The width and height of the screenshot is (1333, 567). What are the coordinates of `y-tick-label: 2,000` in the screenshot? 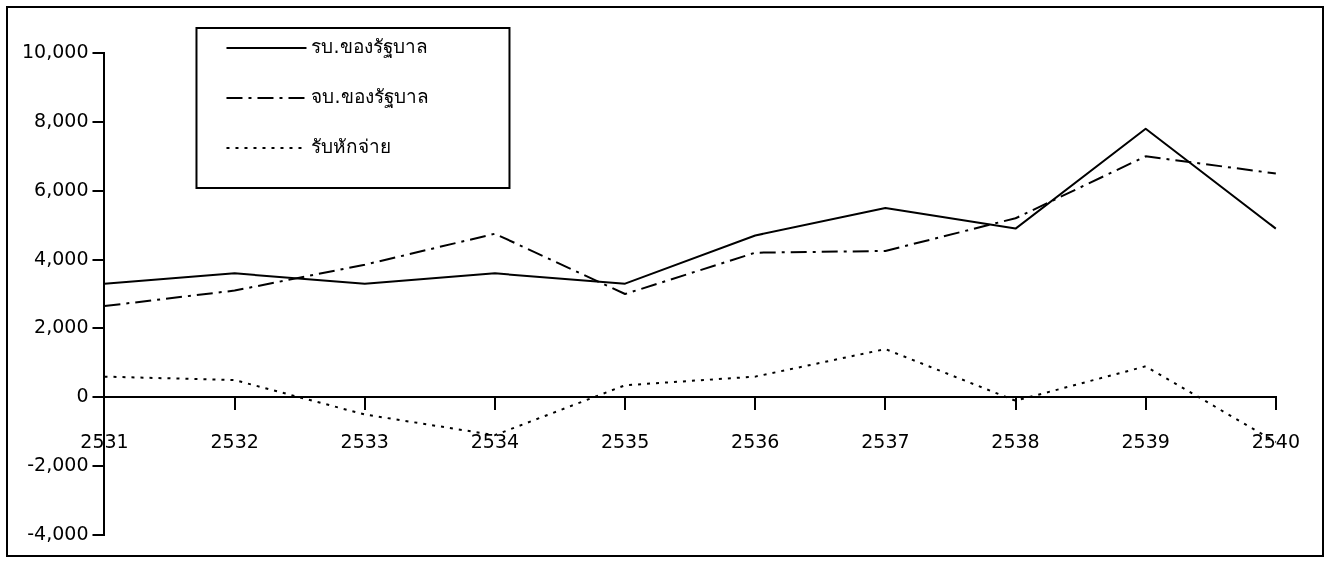 It's located at (61, 326).